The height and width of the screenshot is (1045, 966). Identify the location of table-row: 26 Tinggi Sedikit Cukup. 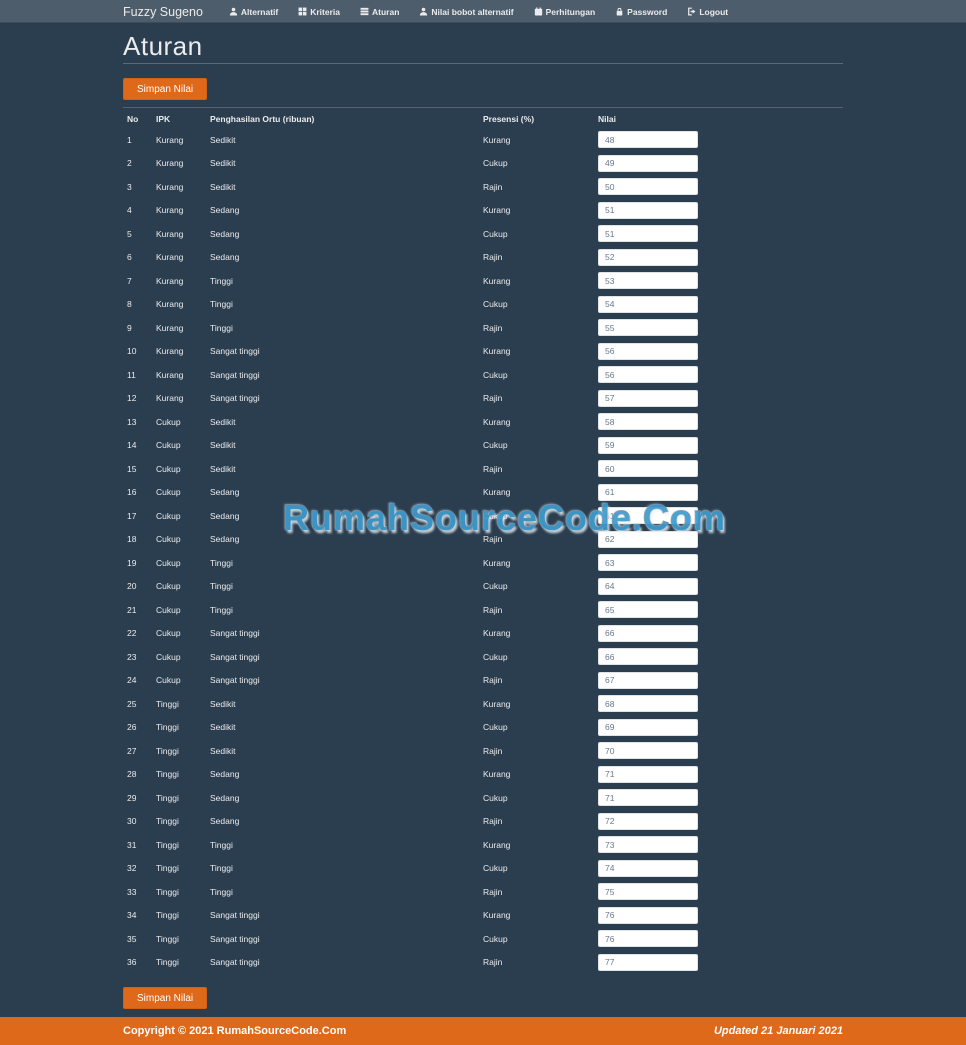
(483, 728).